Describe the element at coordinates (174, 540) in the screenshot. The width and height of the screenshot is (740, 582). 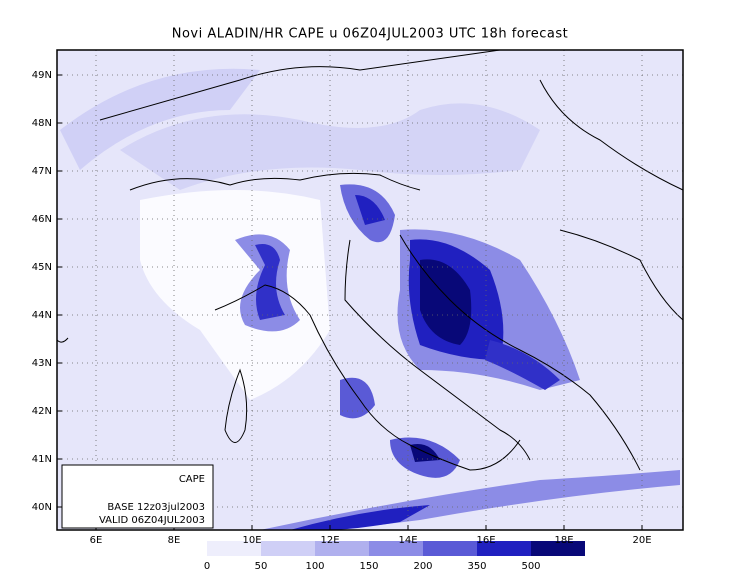
I see `lon-label: 8E` at that location.